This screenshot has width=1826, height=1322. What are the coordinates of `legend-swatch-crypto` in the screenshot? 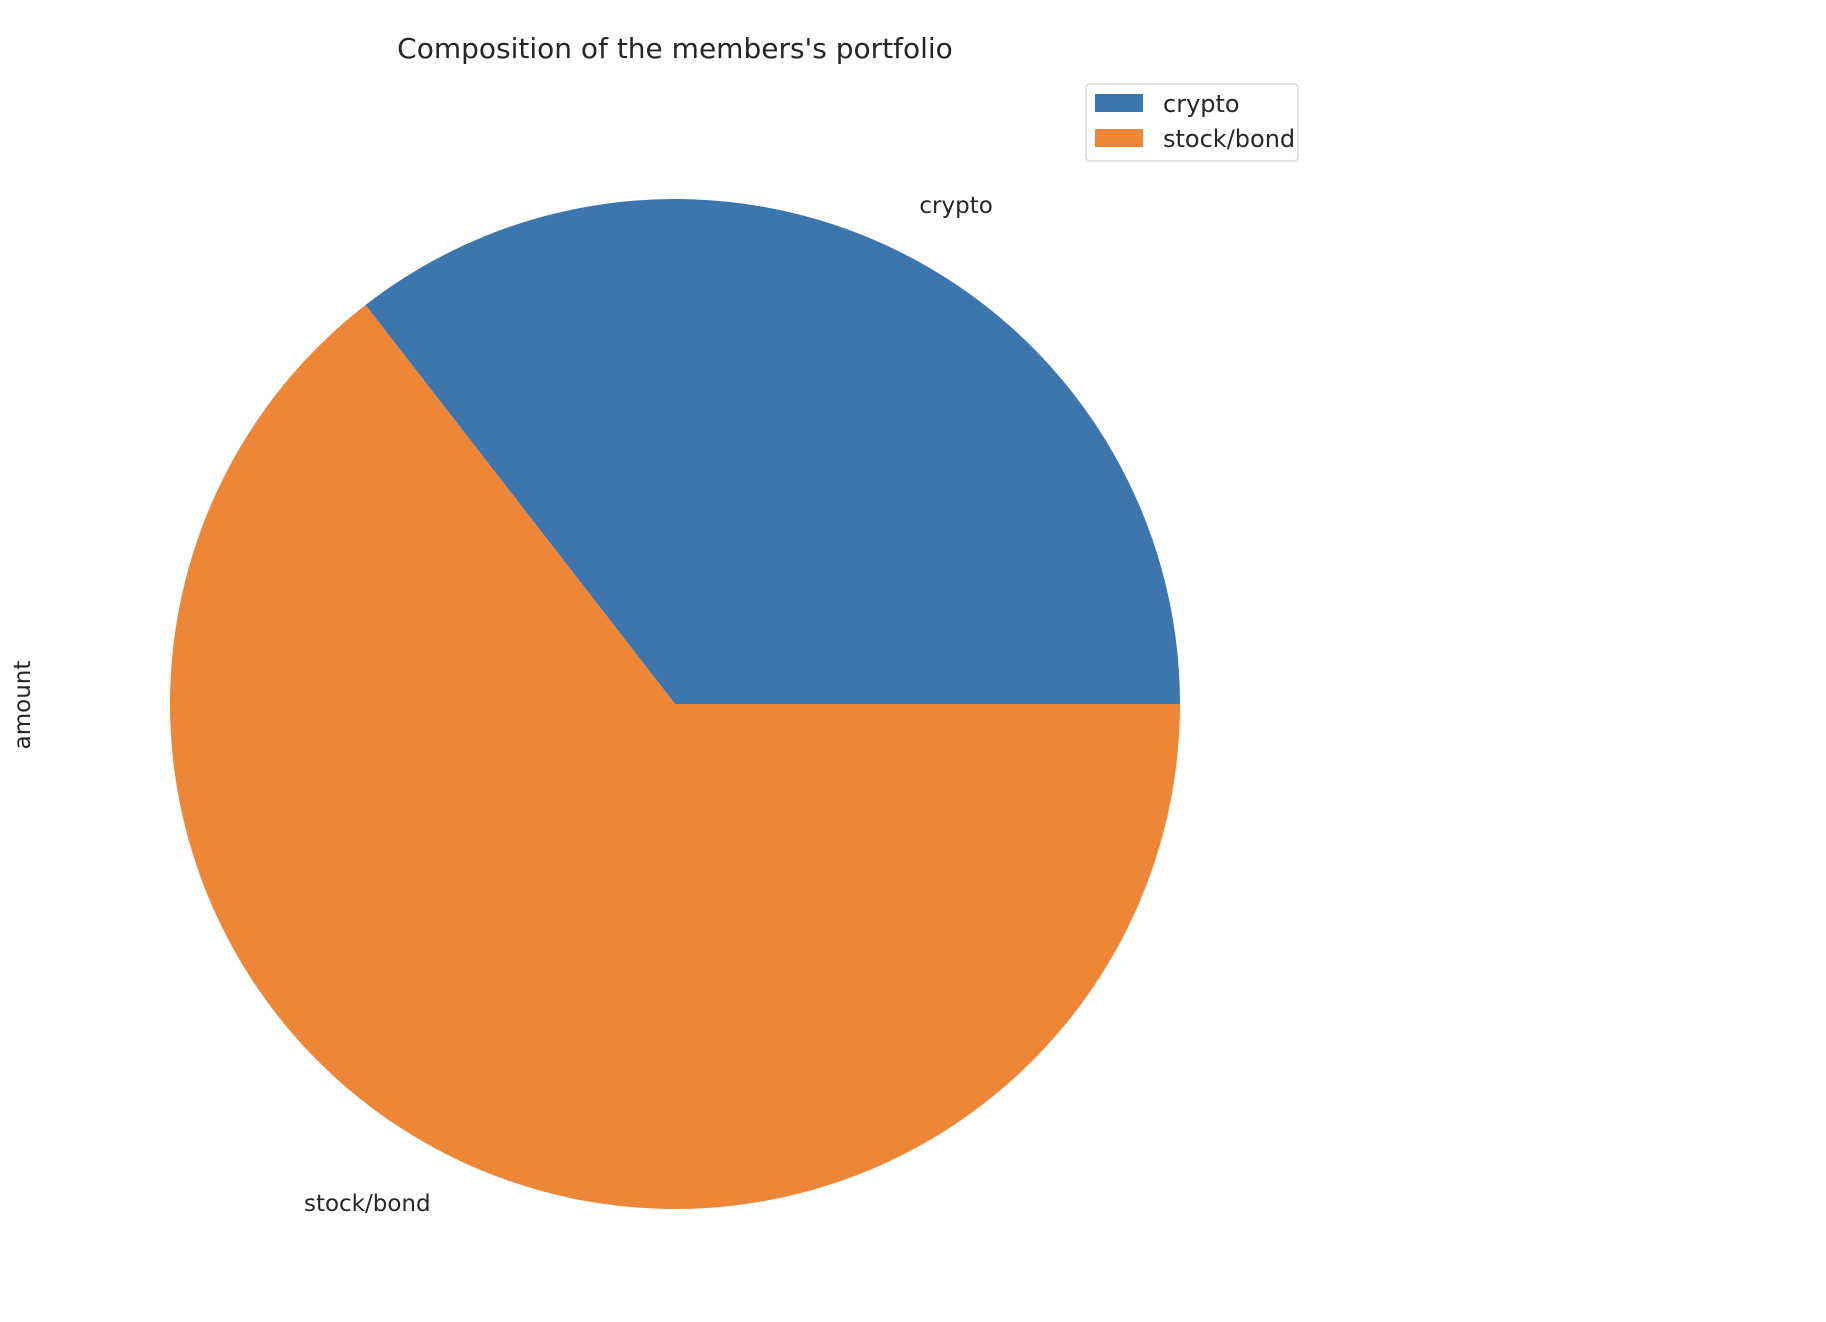 It's located at (1119, 103).